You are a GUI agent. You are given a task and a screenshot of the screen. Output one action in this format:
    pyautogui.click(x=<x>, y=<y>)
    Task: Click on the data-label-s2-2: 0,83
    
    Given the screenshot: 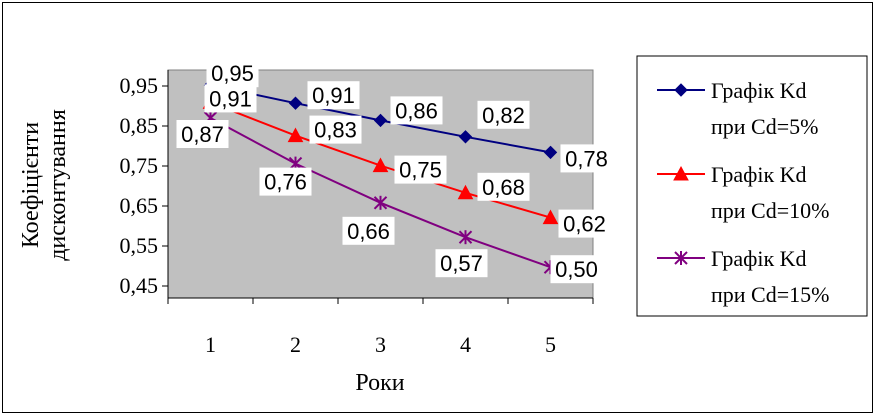 What is the action you would take?
    pyautogui.click(x=335, y=129)
    